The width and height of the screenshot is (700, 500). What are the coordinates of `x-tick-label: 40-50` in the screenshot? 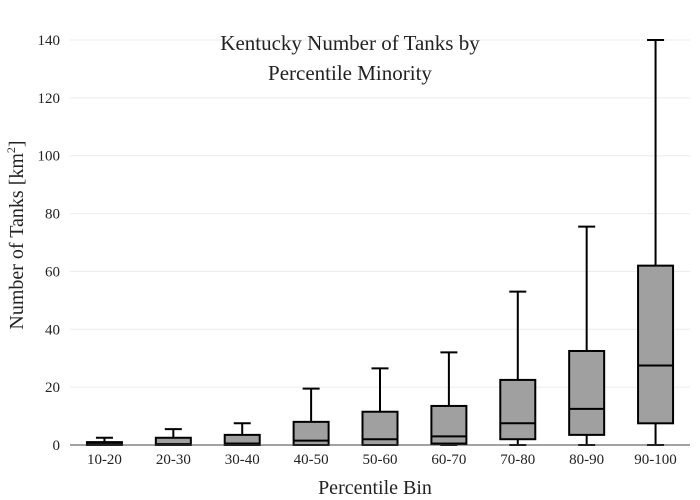 It's located at (311, 460).